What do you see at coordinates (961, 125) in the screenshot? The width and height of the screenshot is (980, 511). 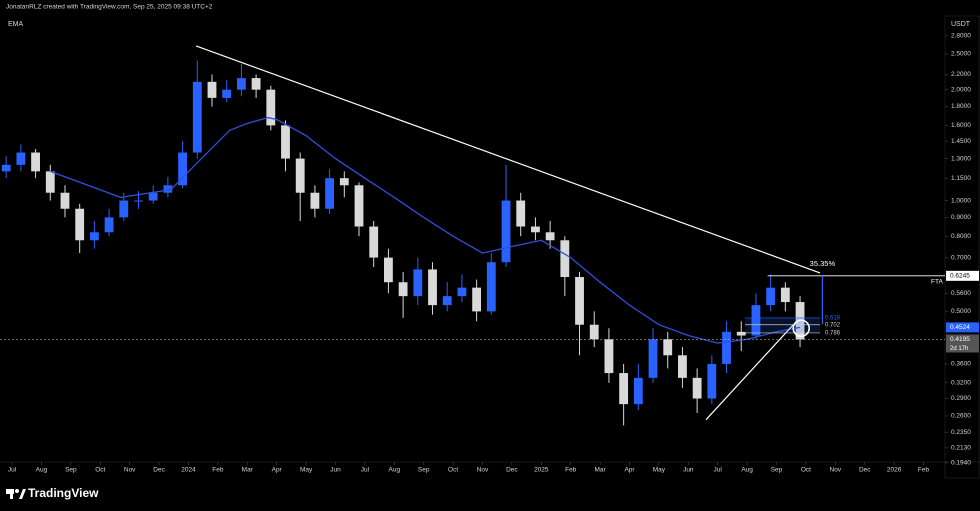 I see `y-tick-label: 1.6000` at bounding box center [961, 125].